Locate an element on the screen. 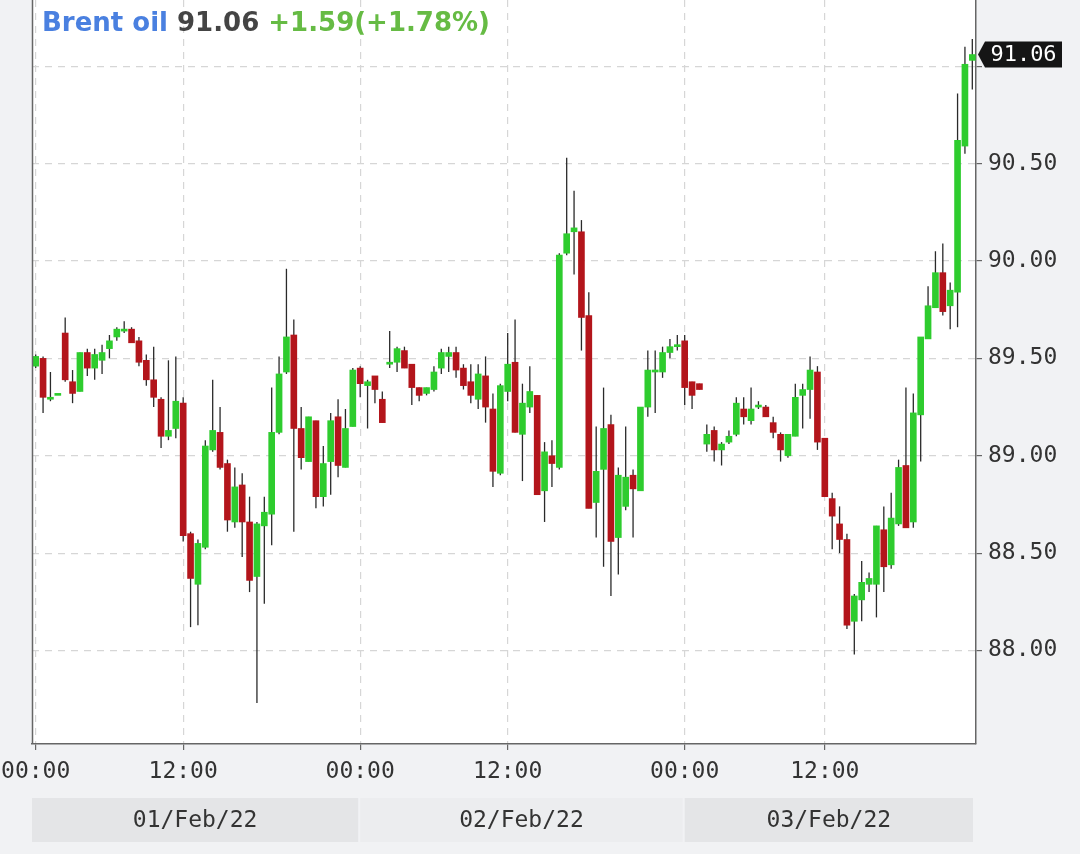 Image resolution: width=1080 pixels, height=854 pixels. y-tick-label: 88.00 is located at coordinates (1023, 648).